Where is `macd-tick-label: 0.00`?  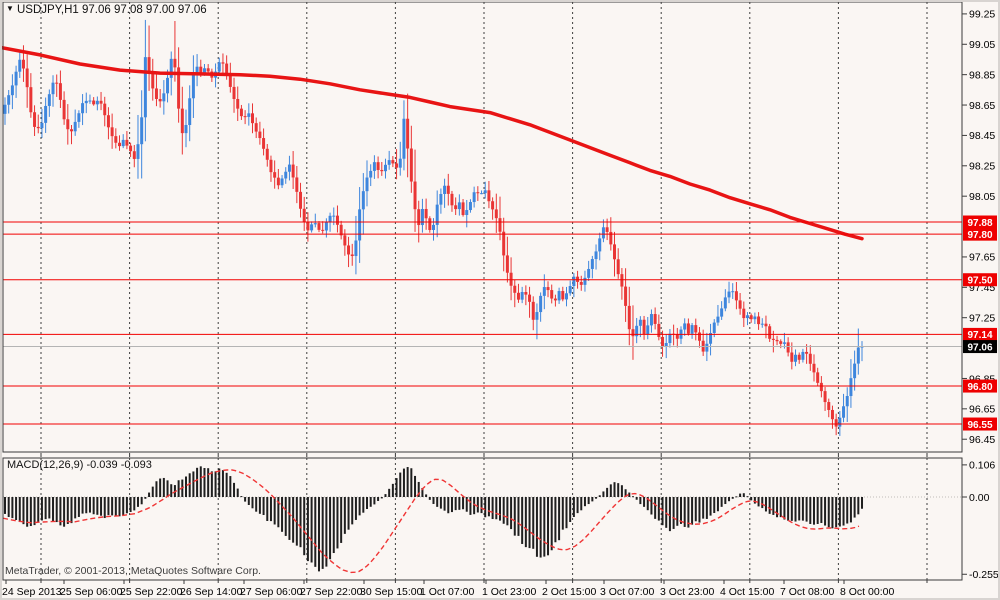
macd-tick-label: 0.00 is located at coordinates (979, 498).